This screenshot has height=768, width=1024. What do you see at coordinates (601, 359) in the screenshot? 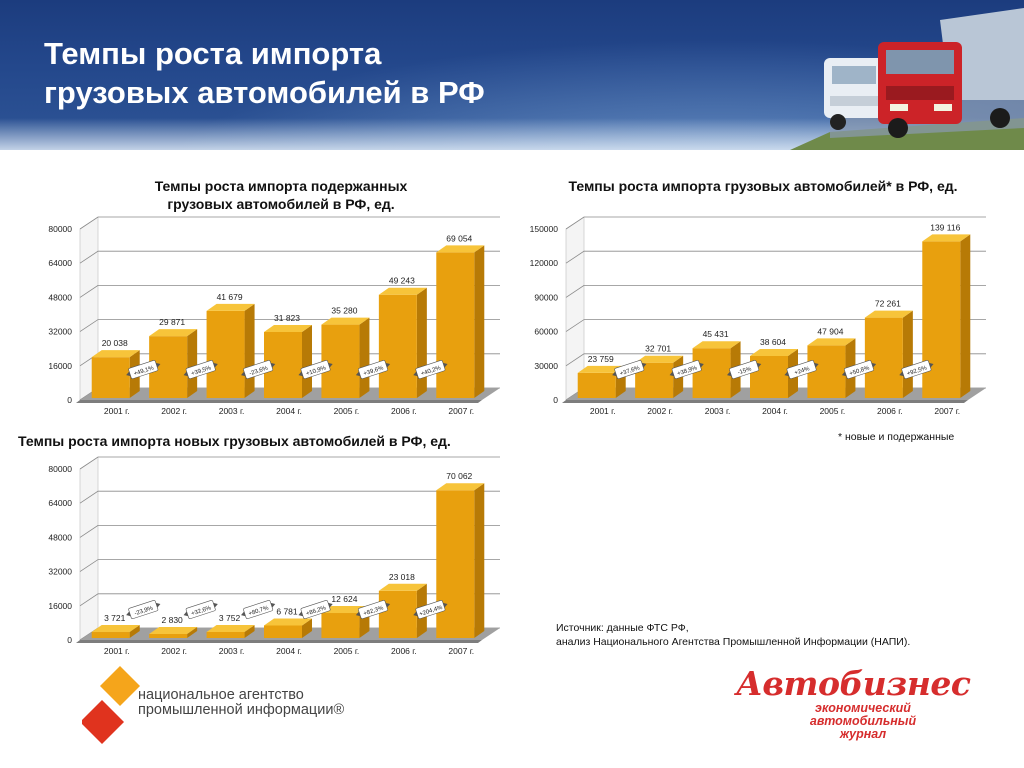
I see `value-label: 23 759` at bounding box center [601, 359].